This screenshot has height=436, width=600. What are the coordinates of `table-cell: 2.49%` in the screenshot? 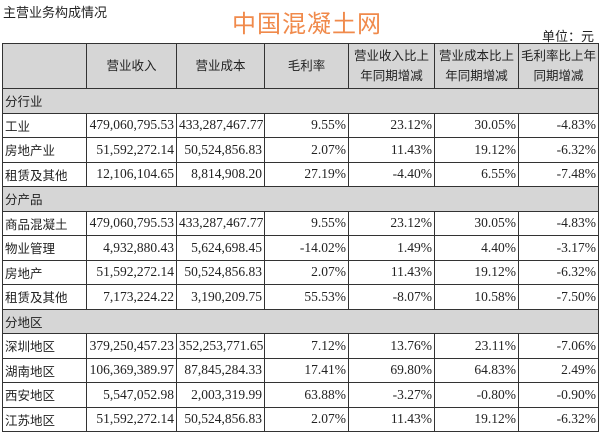 It's located at (558, 370).